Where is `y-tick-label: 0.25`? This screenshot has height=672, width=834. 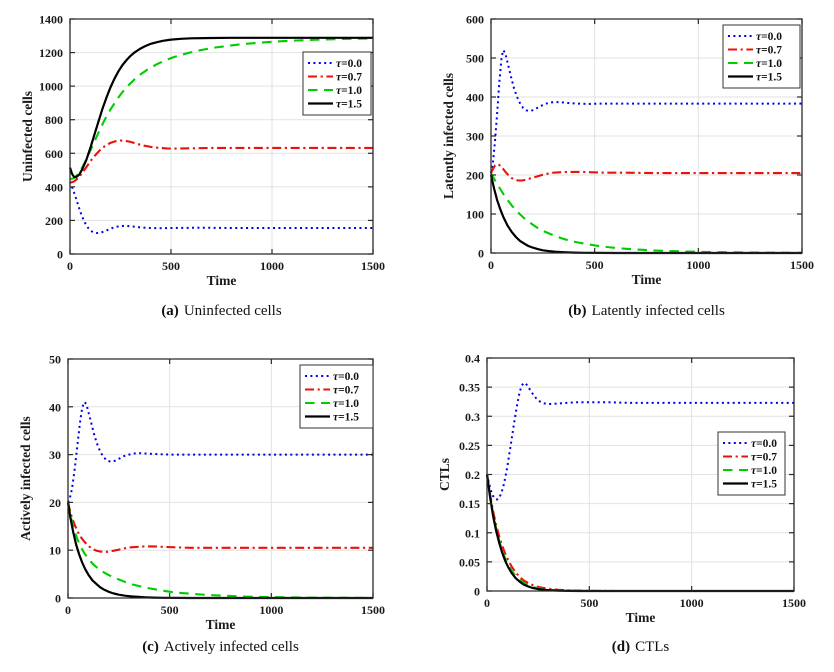 y-tick-label: 0.25 is located at coordinates (469, 446).